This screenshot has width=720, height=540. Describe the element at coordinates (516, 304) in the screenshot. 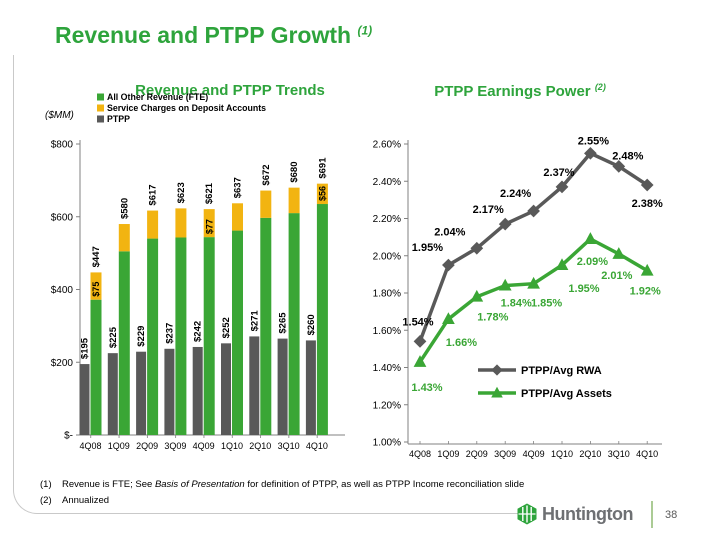

I see `data-label: 1.84%` at that location.